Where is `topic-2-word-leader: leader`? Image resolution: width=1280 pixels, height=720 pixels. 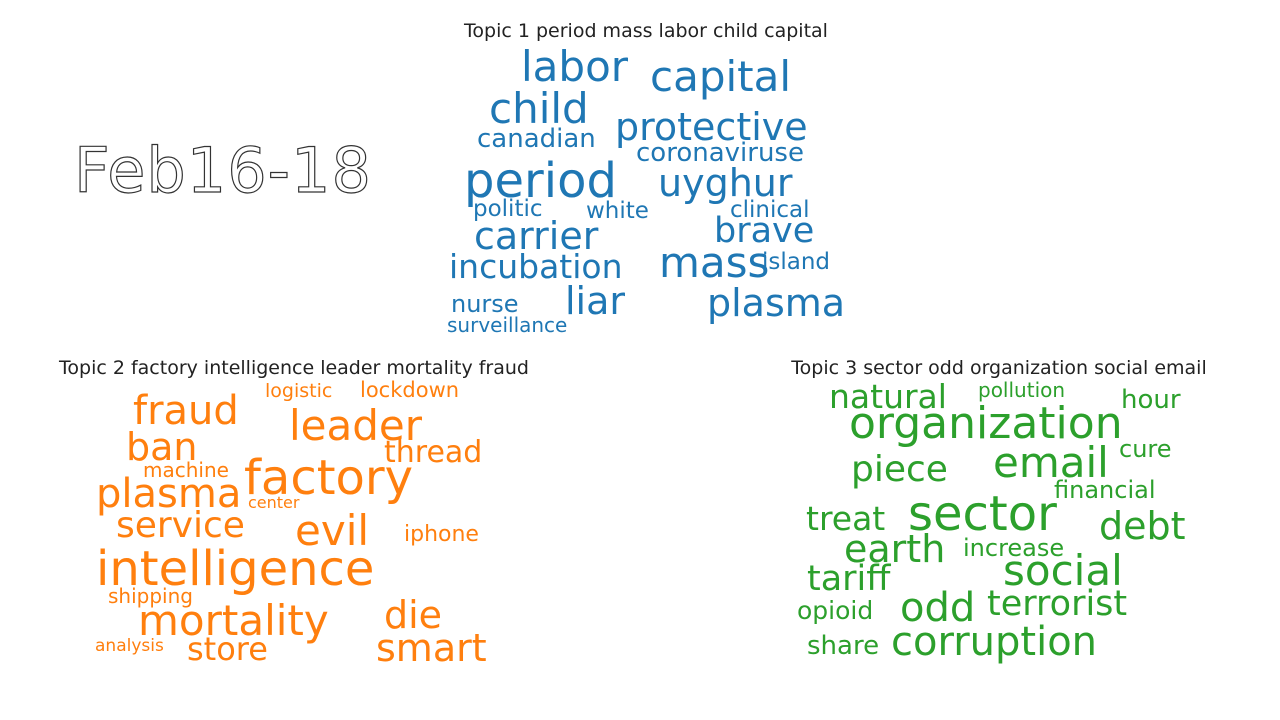
topic-2-word-leader: leader is located at coordinates (356, 425).